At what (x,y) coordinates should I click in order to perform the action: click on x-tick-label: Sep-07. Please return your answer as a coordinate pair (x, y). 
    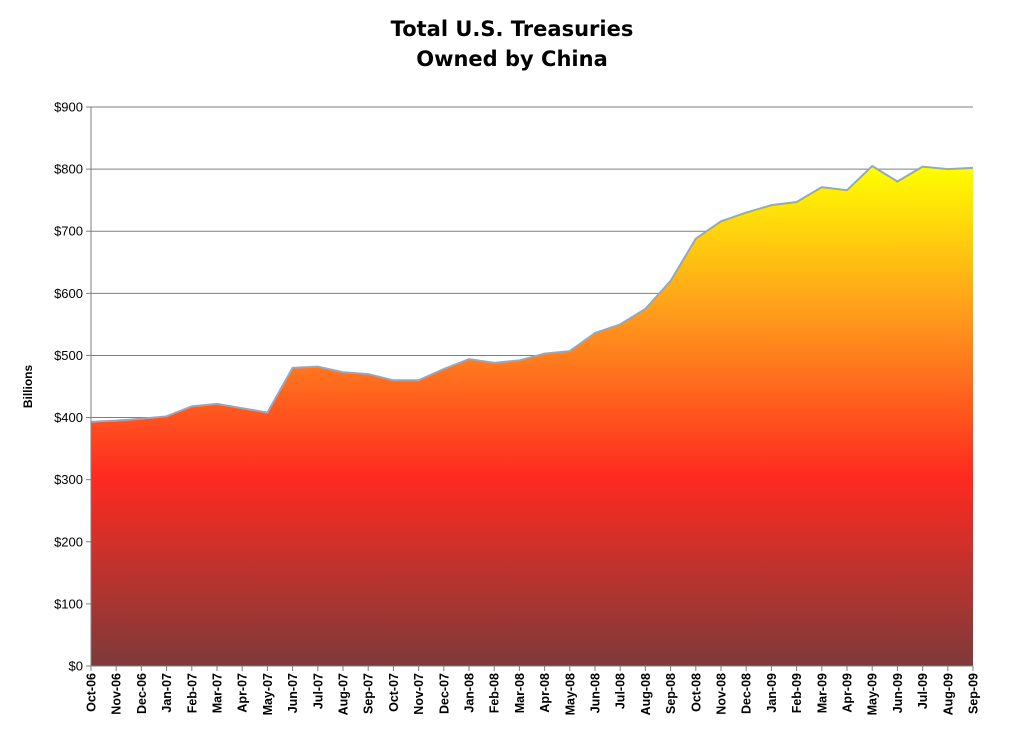
    Looking at the image, I should click on (369, 693).